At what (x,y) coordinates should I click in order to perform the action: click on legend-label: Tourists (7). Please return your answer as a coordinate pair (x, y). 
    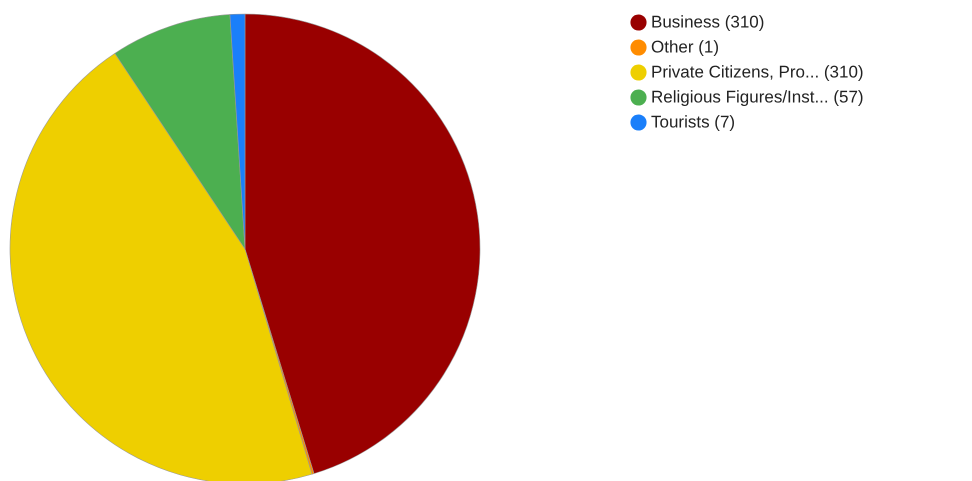
    Looking at the image, I should click on (693, 122).